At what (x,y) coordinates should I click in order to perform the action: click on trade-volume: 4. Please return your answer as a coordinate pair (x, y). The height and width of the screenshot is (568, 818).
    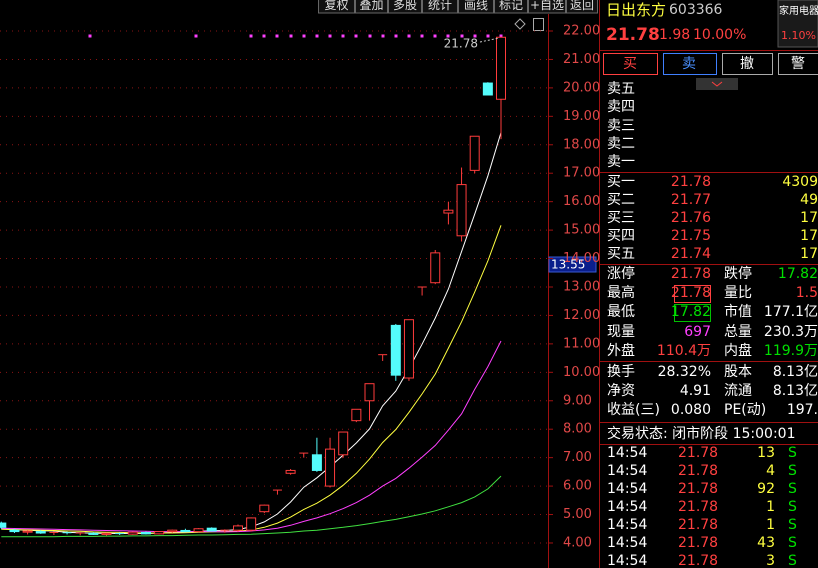
    Looking at the image, I should click on (770, 471).